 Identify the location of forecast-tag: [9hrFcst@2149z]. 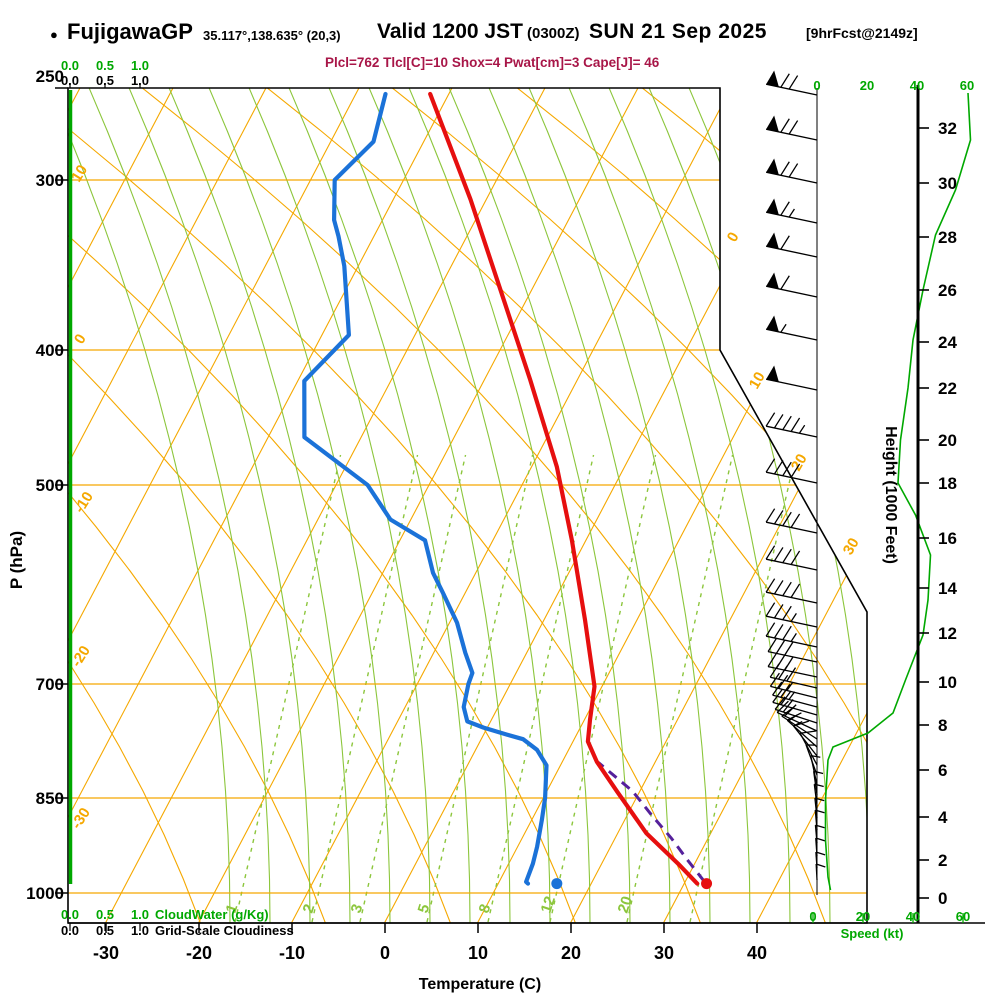
(862, 33).